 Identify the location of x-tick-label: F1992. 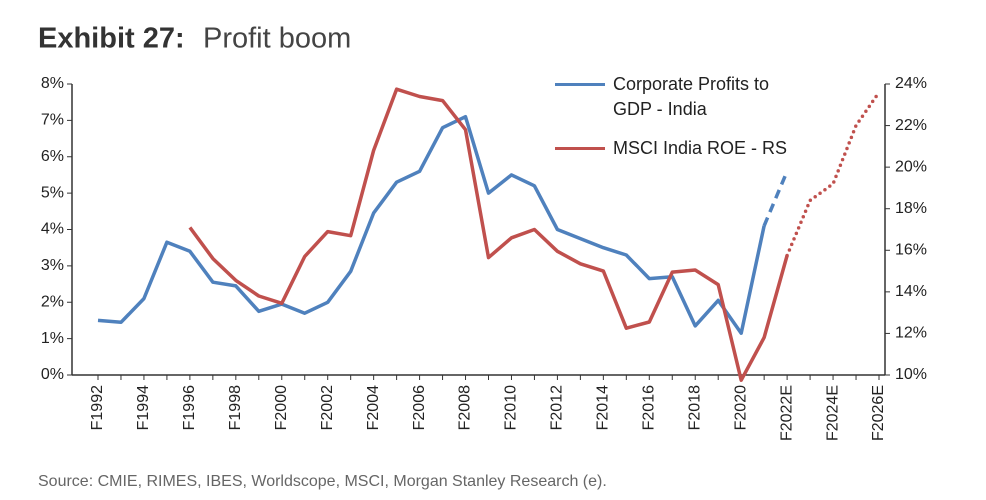
(97, 407).